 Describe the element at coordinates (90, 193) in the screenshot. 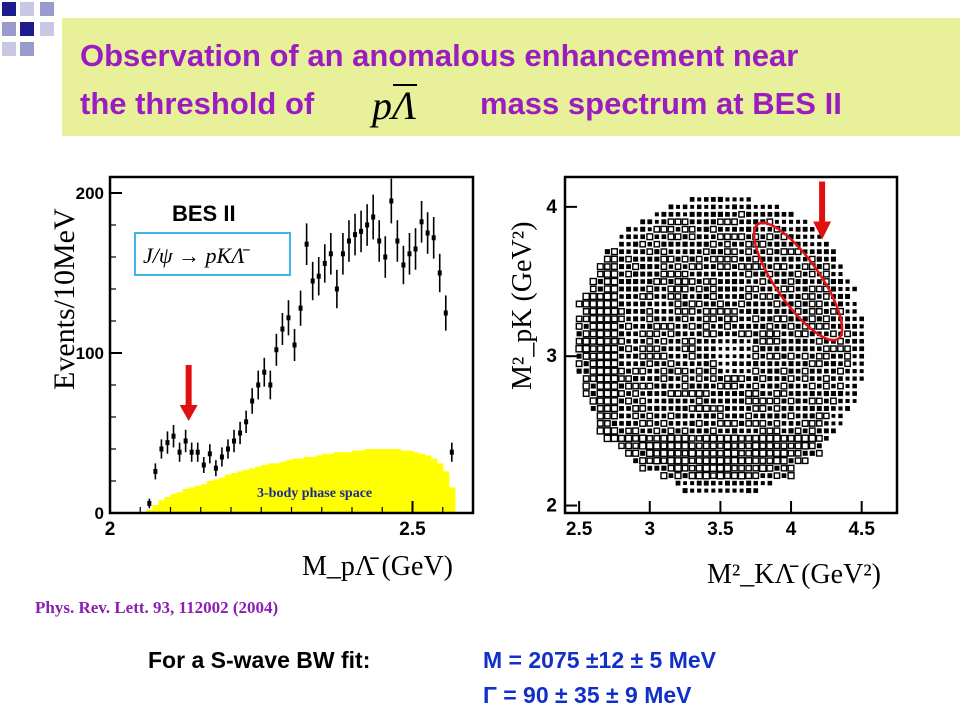

I see `left-ytick-label: 200` at that location.